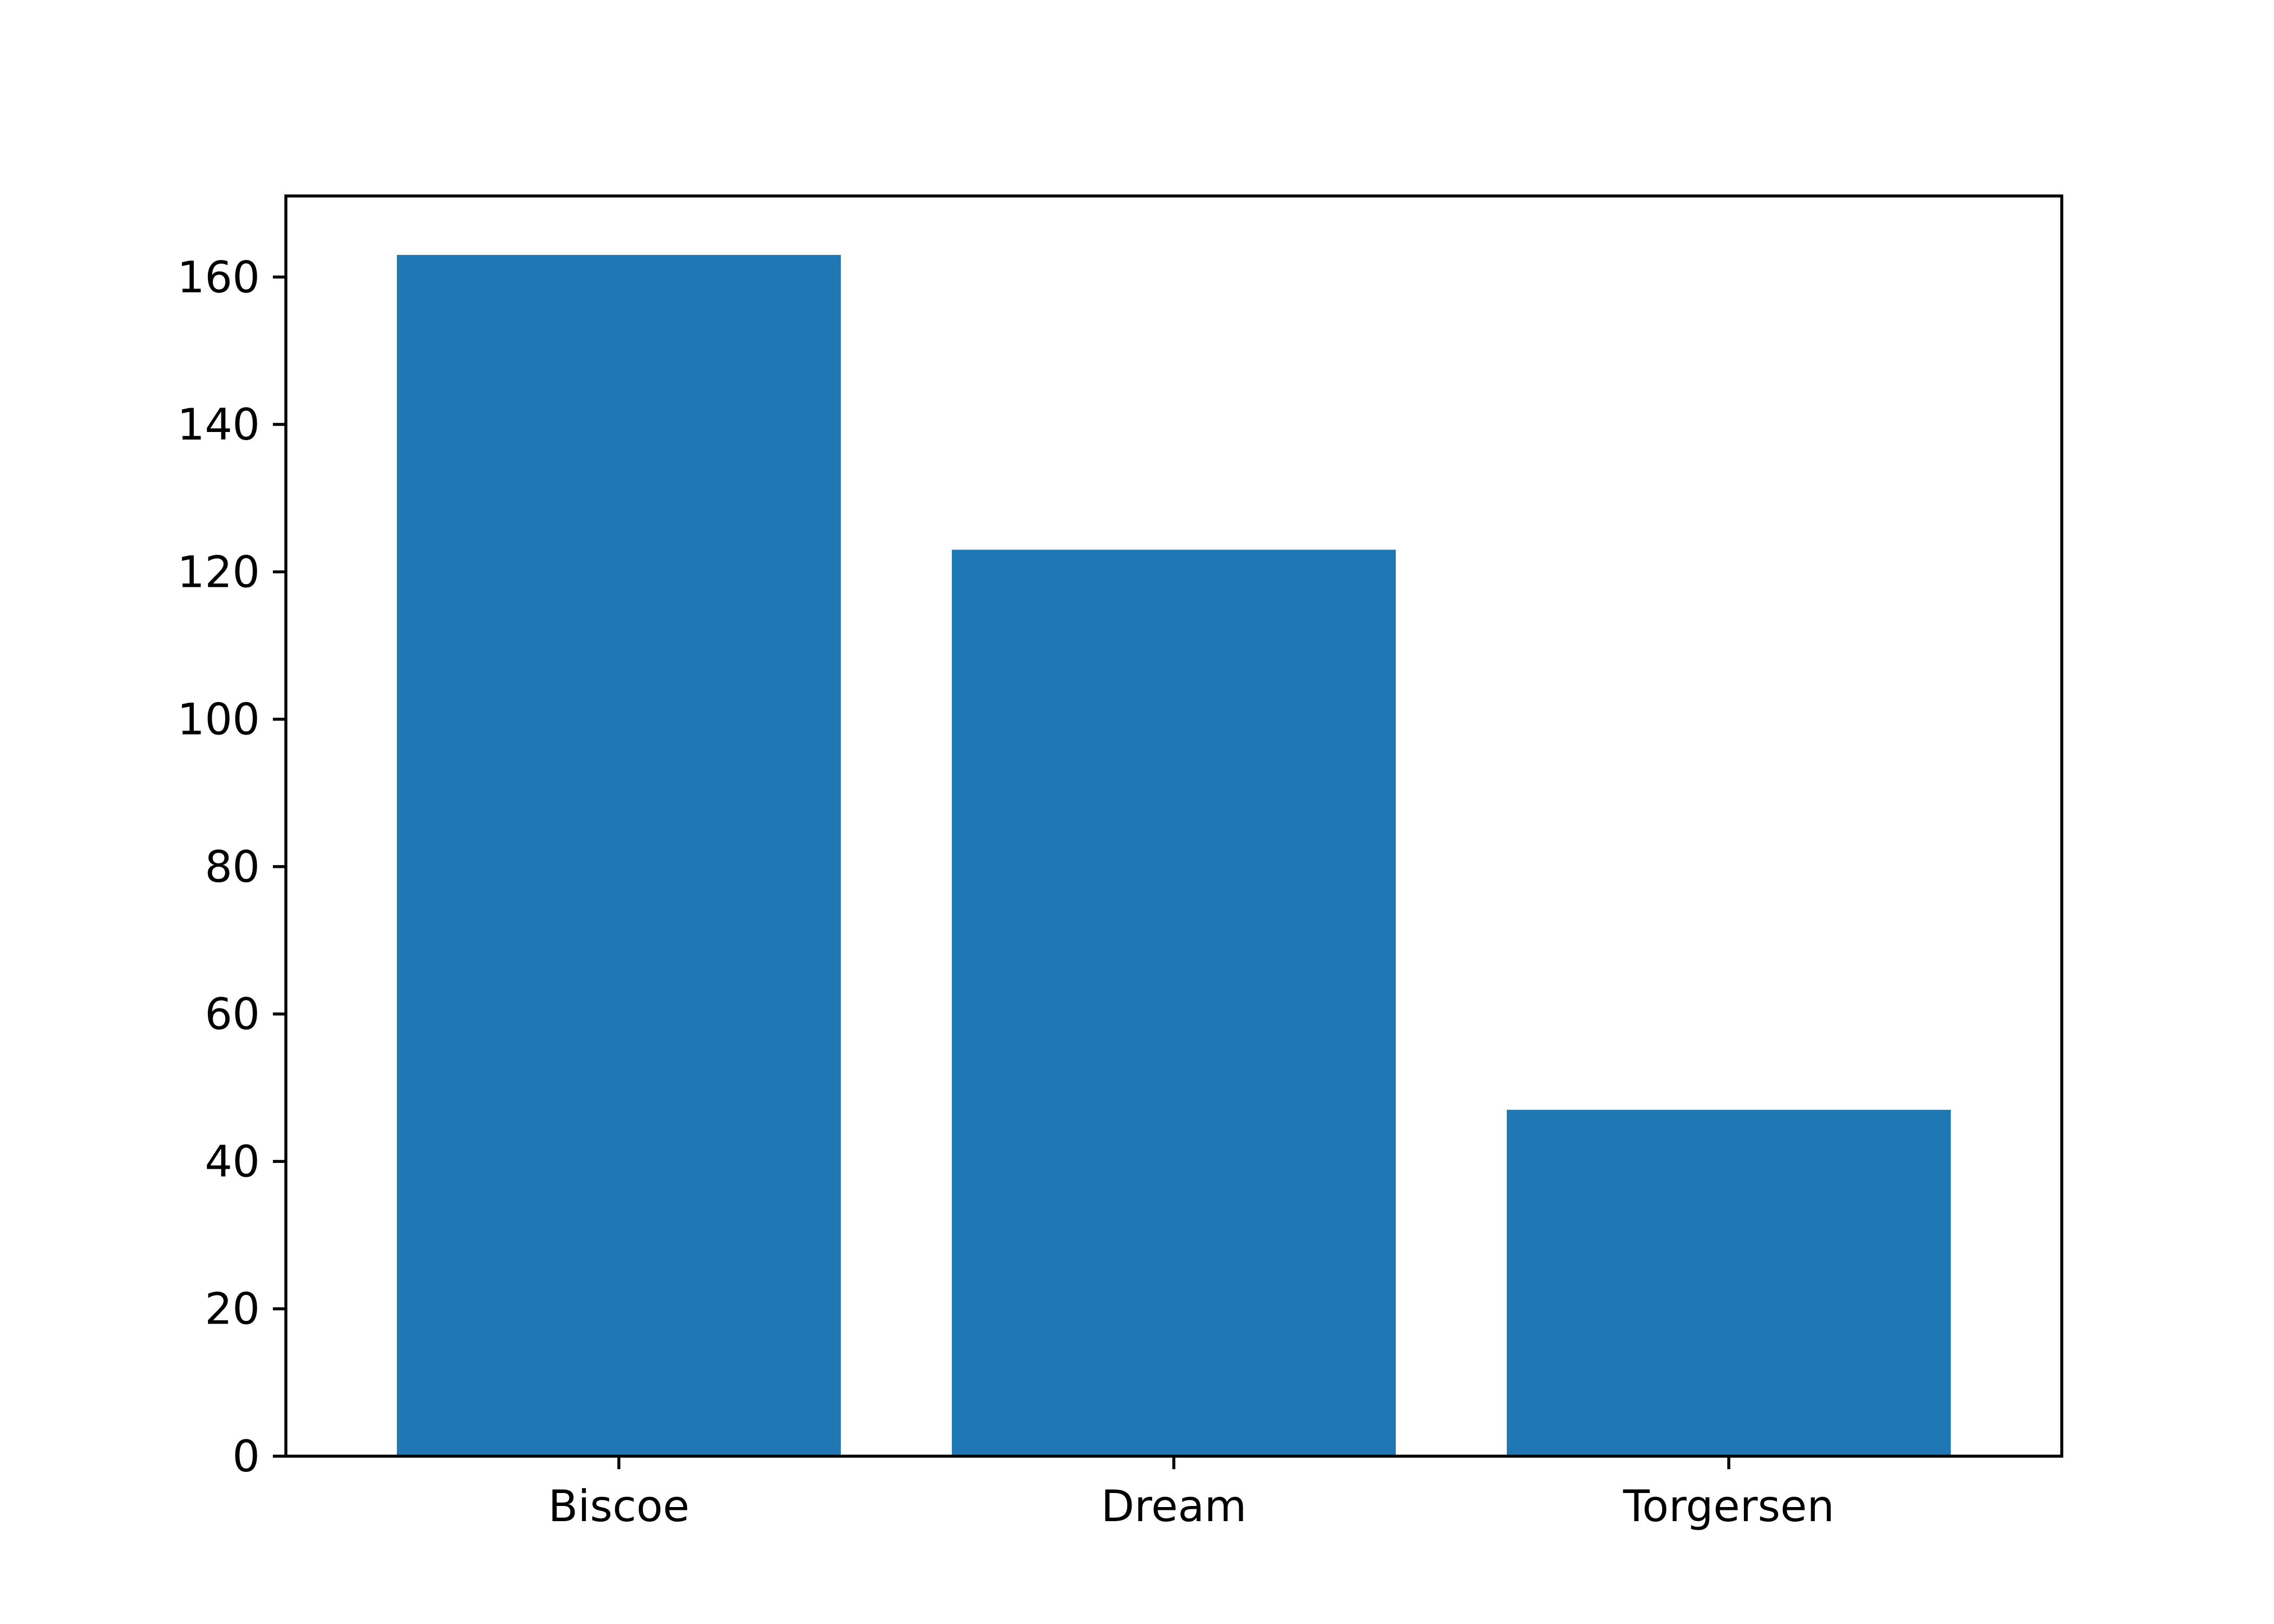 The image size is (2274, 1624). What do you see at coordinates (619, 855) in the screenshot?
I see `bar-biscoe` at bounding box center [619, 855].